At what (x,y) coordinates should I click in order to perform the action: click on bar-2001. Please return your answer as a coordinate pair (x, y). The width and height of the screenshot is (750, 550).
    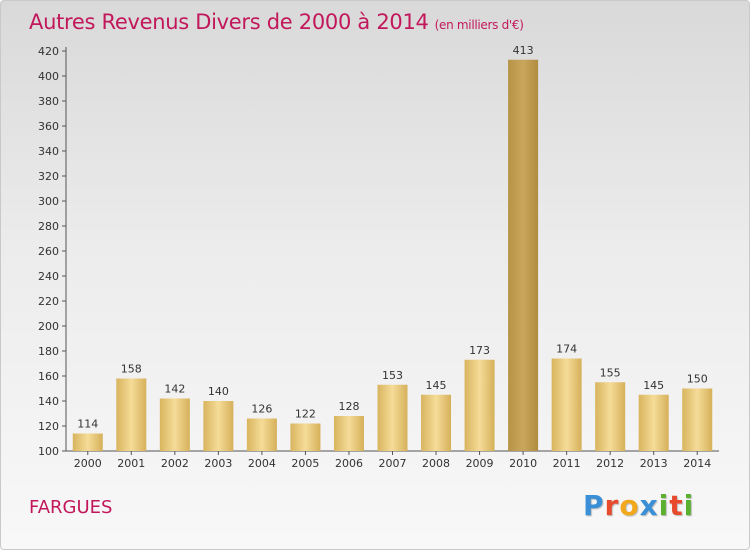
    Looking at the image, I should click on (131, 414).